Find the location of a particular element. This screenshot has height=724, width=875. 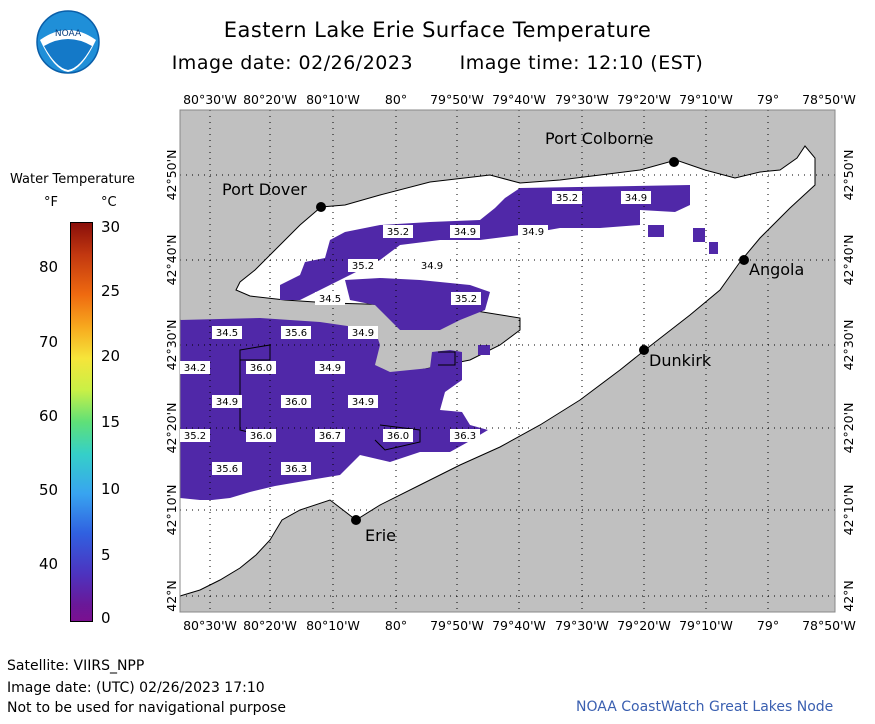

legend-color-bar is located at coordinates (81, 422).